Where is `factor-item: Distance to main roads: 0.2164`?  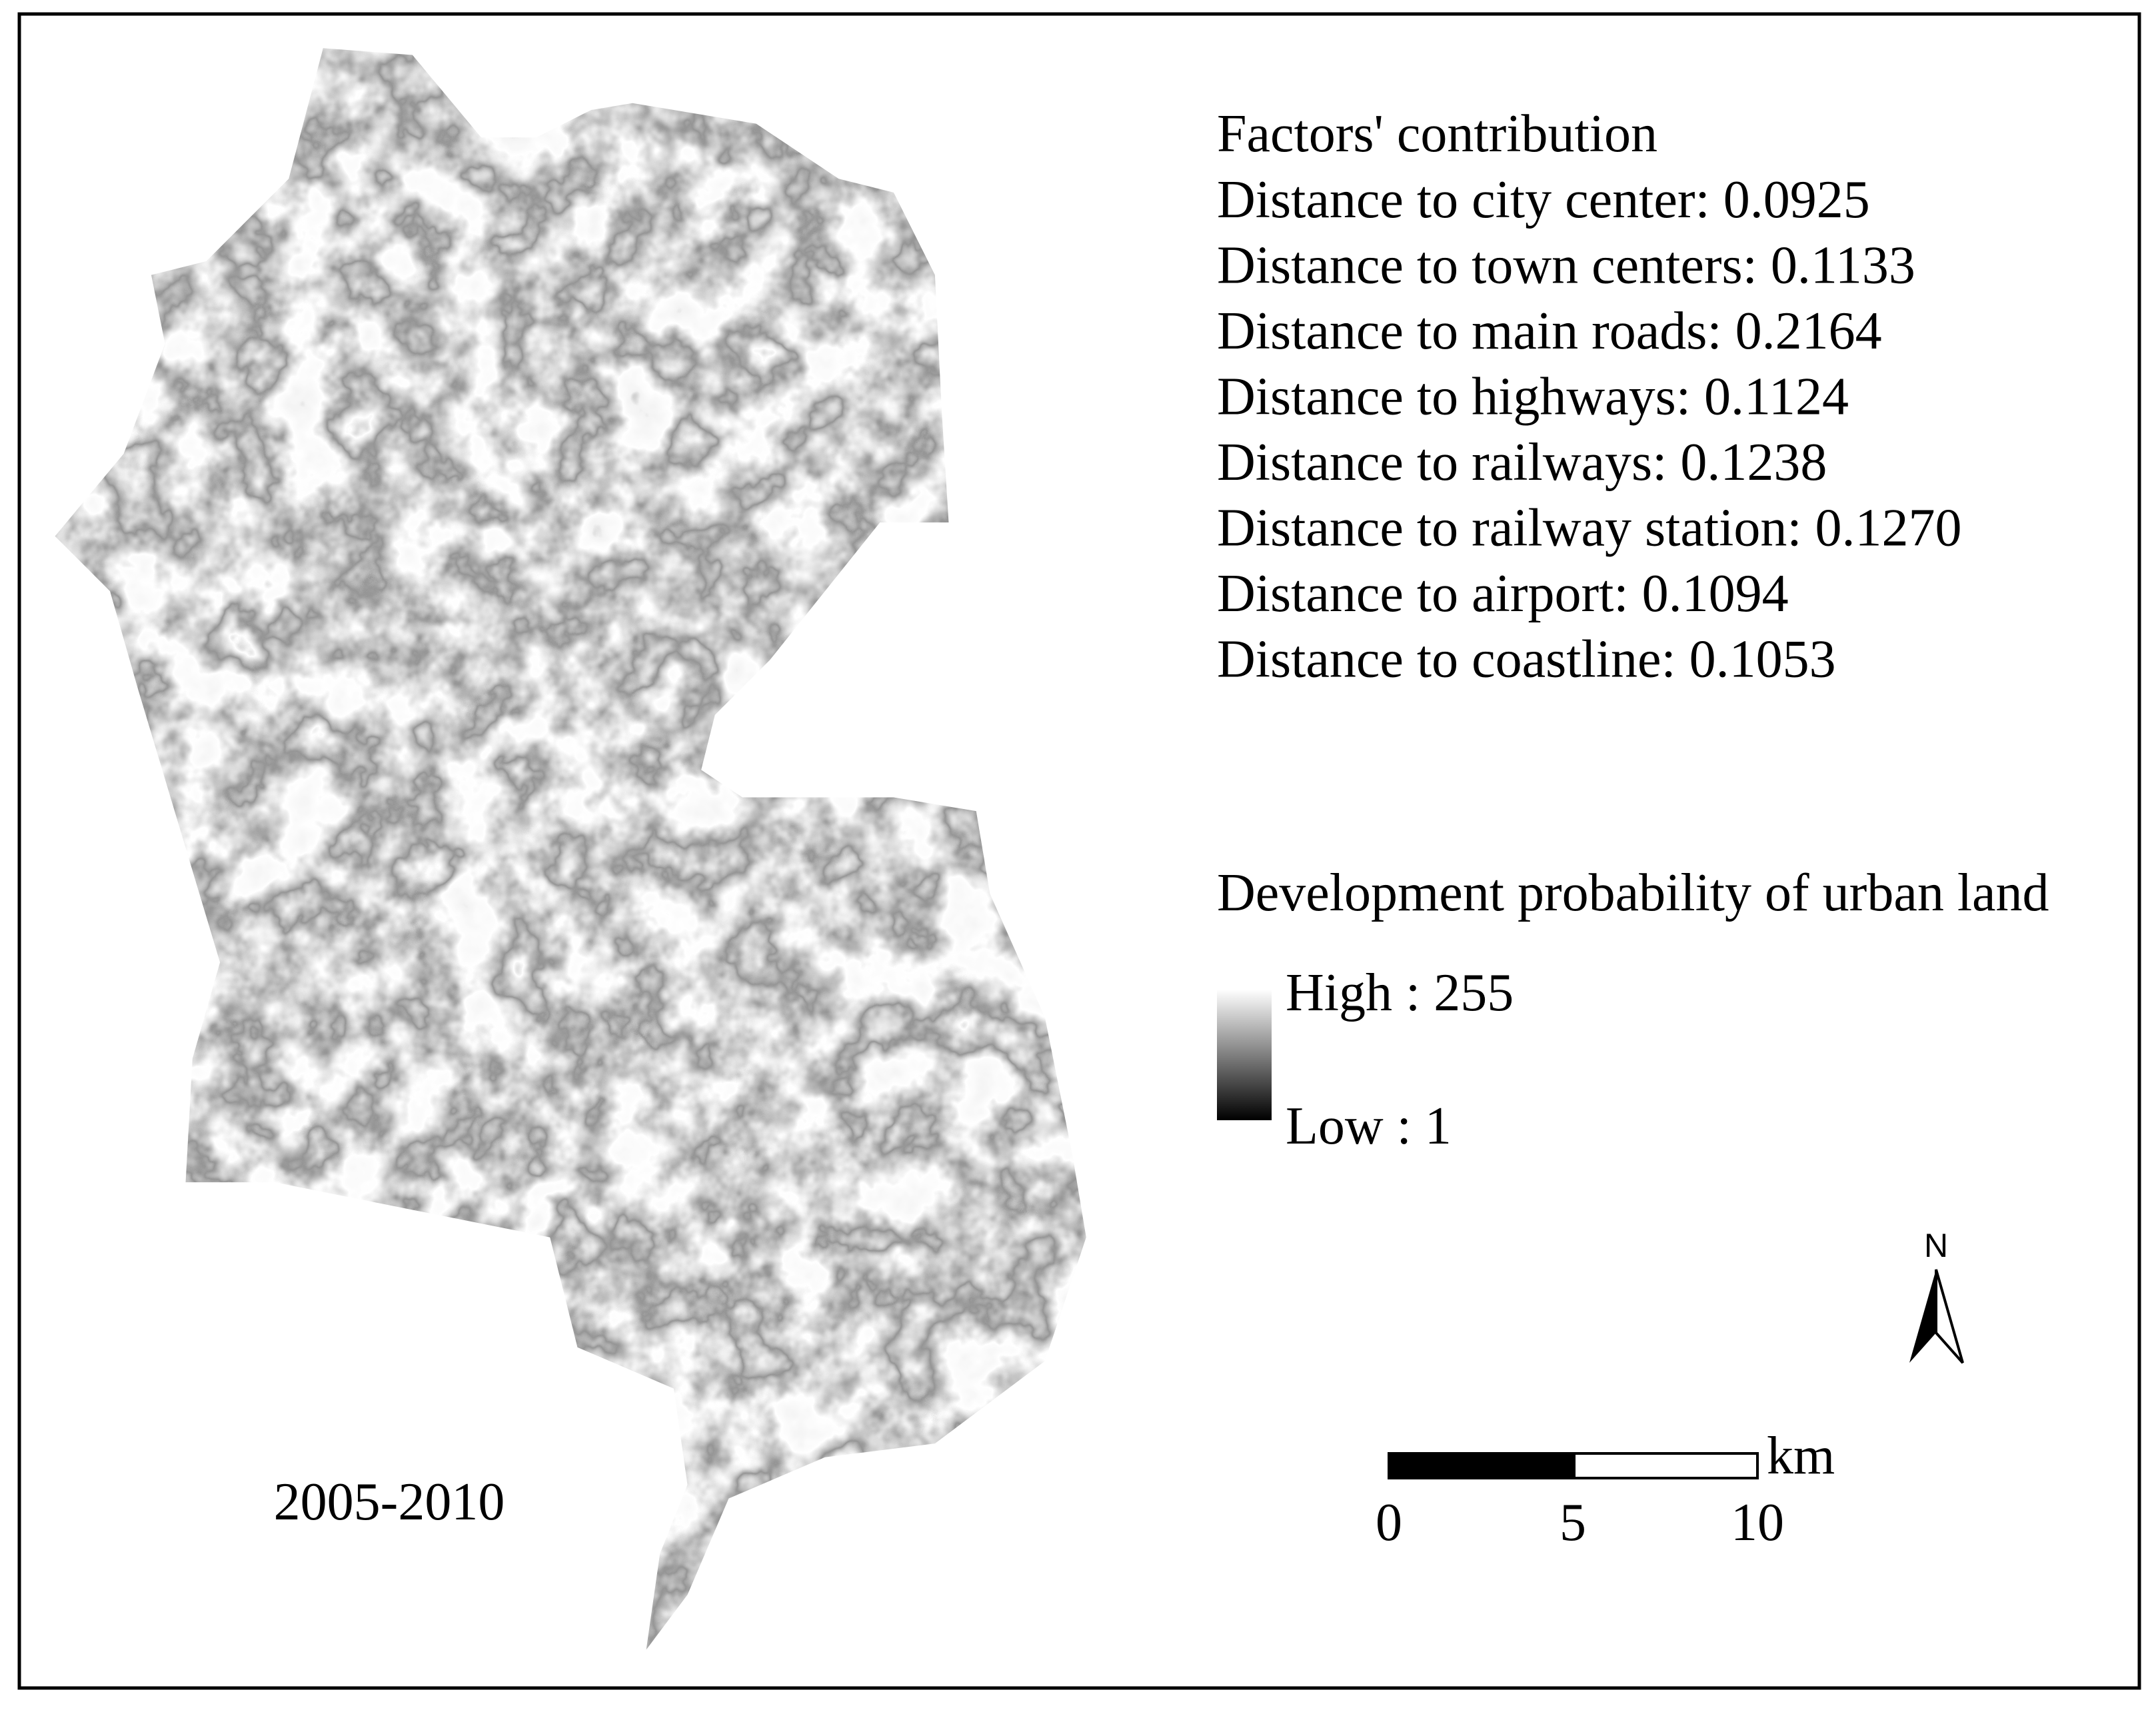 factor-item: Distance to main roads: 0.2164 is located at coordinates (1549, 331).